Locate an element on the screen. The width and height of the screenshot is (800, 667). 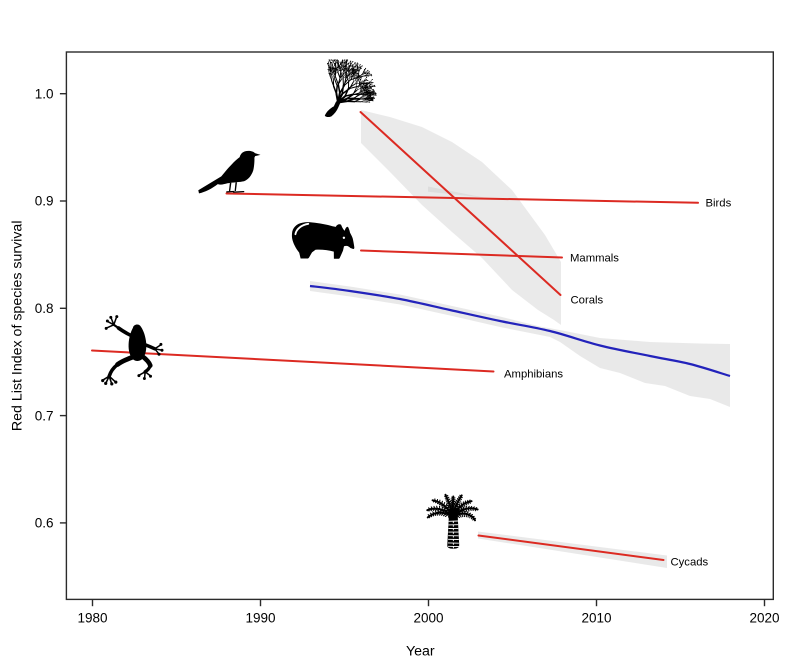
svg-text: Birds is located at coordinates (719, 203).